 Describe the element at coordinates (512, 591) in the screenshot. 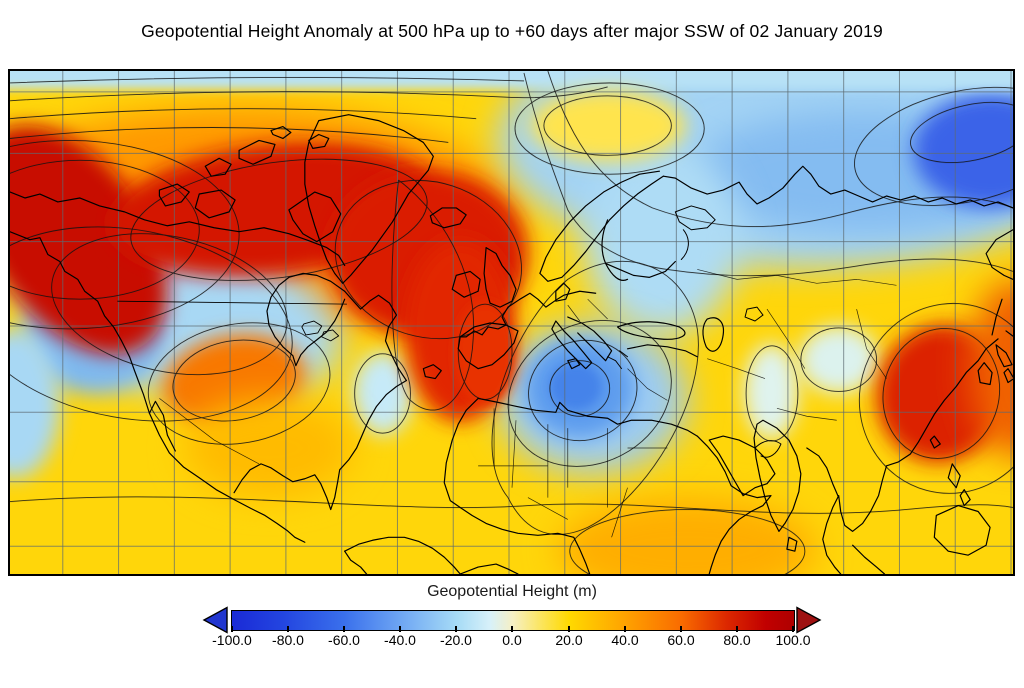

I see `colorbar-label: Geopotential Height (m)` at that location.